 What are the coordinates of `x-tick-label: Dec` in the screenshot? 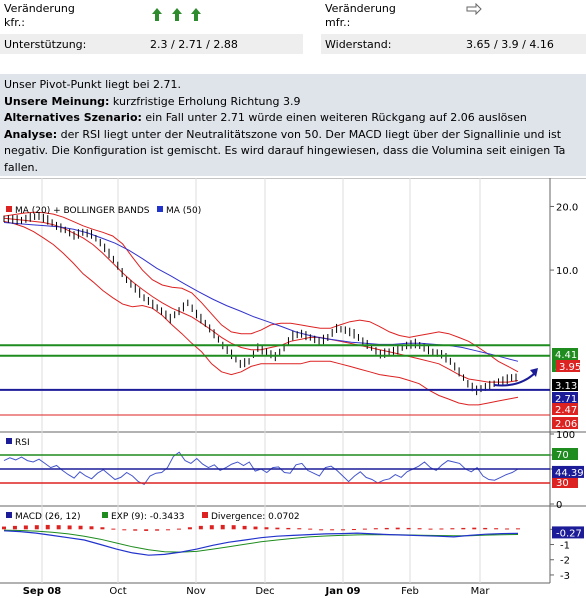 It's located at (264, 591).